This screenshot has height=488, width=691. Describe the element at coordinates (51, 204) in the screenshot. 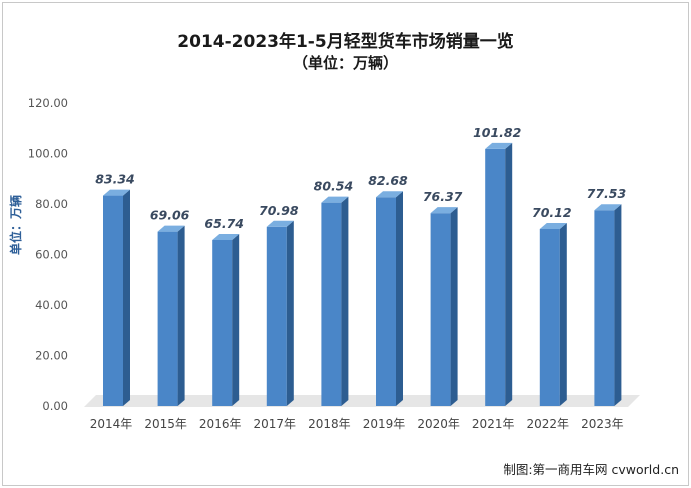

I see `y-tick-label: 80.00` at that location.